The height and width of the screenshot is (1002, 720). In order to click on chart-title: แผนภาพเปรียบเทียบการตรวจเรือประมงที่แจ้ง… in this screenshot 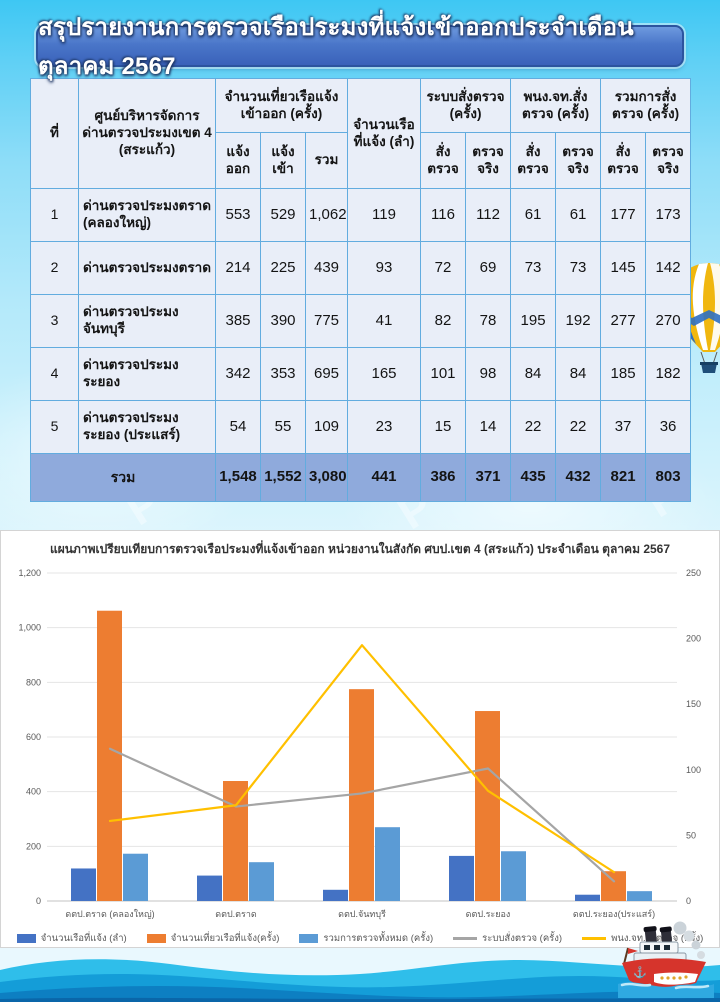, I will do `click(360, 549)`.